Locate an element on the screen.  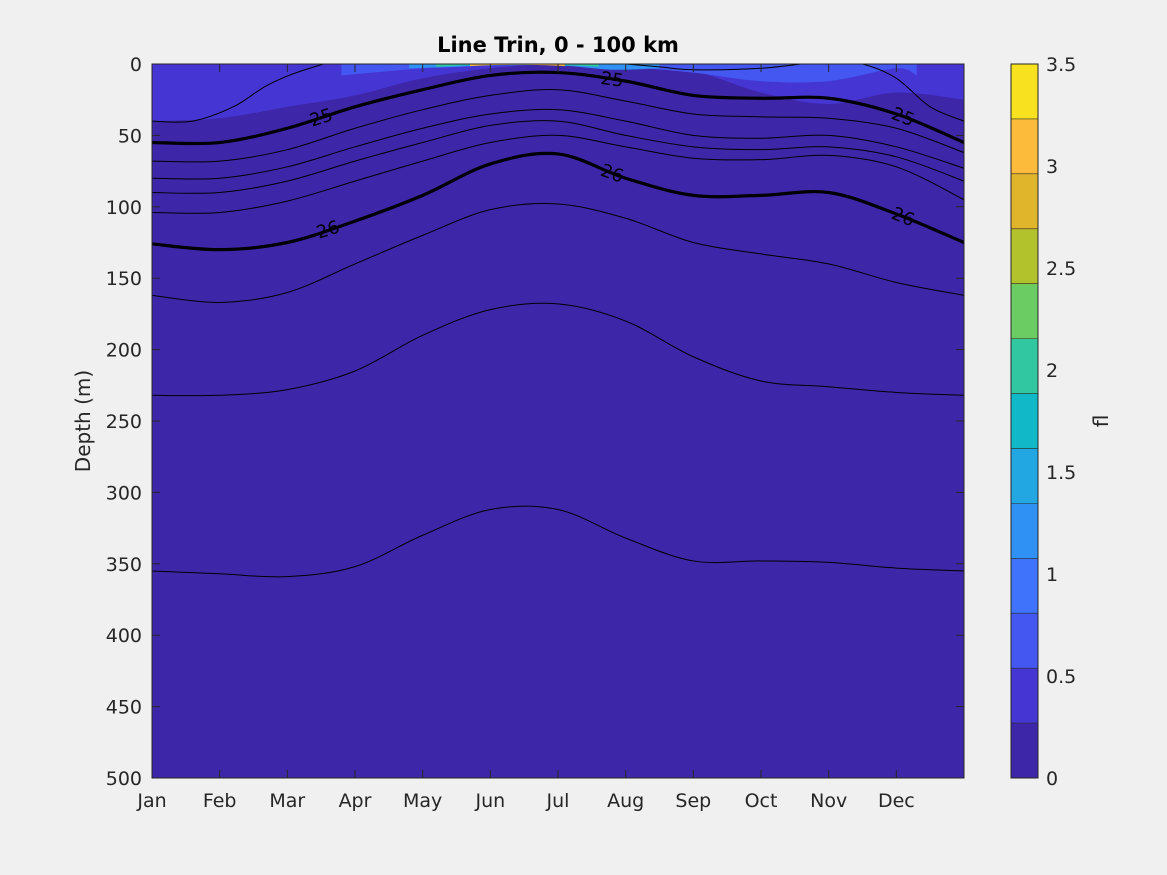
x-tick-label: Nov is located at coordinates (828, 801).